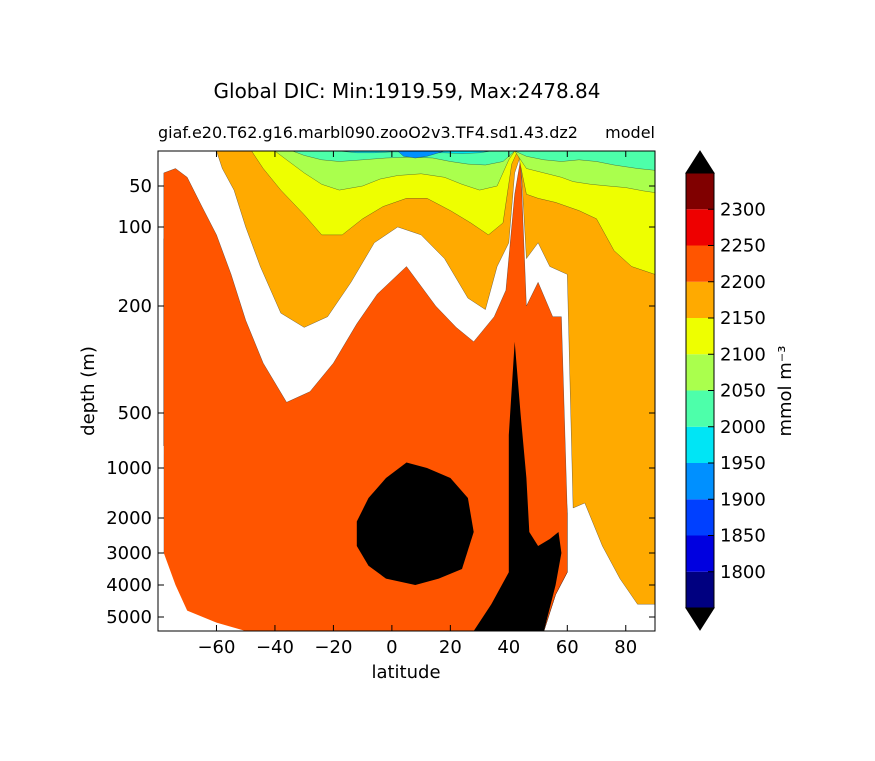  Describe the element at coordinates (129, 518) in the screenshot. I see `y-tick-label: 2000` at that location.